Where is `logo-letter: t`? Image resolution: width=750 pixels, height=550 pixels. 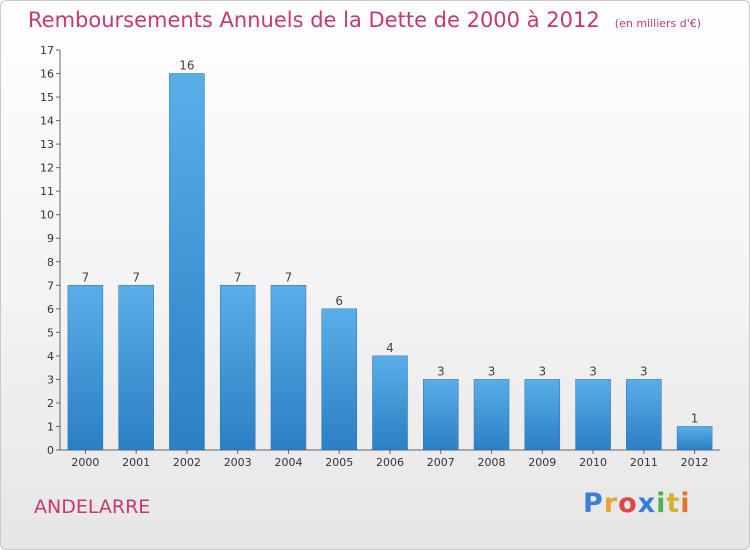
logo-letter: t is located at coordinates (673, 503).